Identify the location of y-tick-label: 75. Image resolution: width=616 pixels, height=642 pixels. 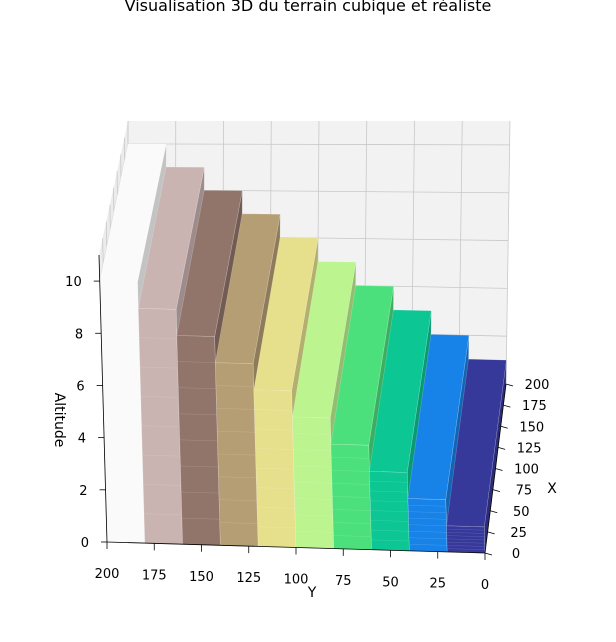
(343, 581).